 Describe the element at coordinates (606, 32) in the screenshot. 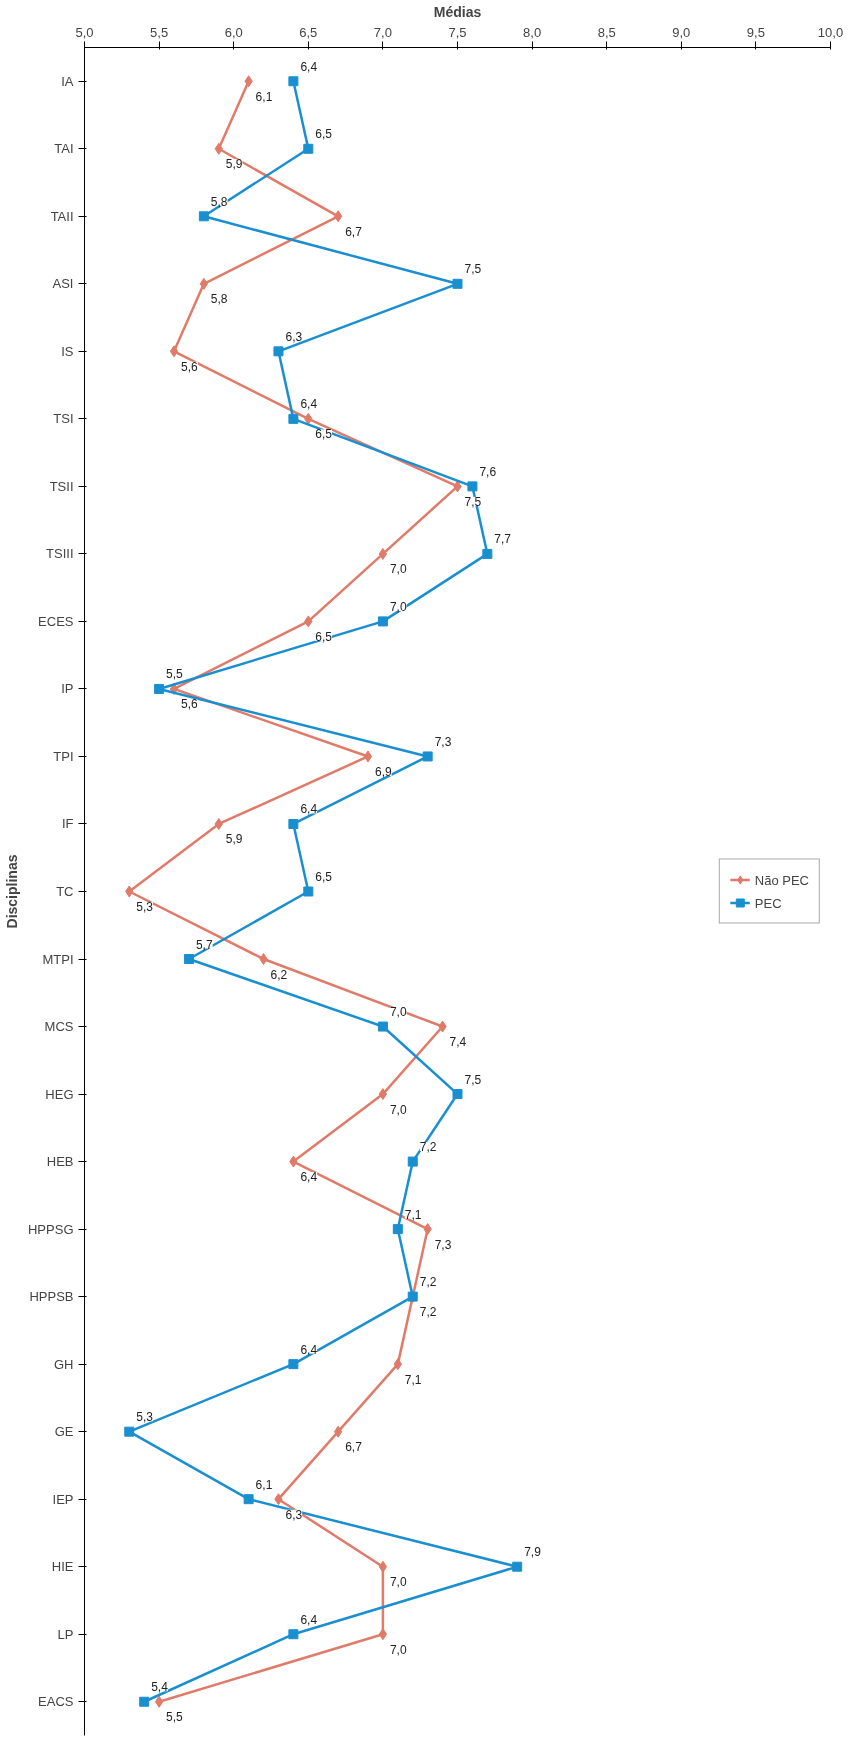

I see `x-tick-label: 8,5` at that location.